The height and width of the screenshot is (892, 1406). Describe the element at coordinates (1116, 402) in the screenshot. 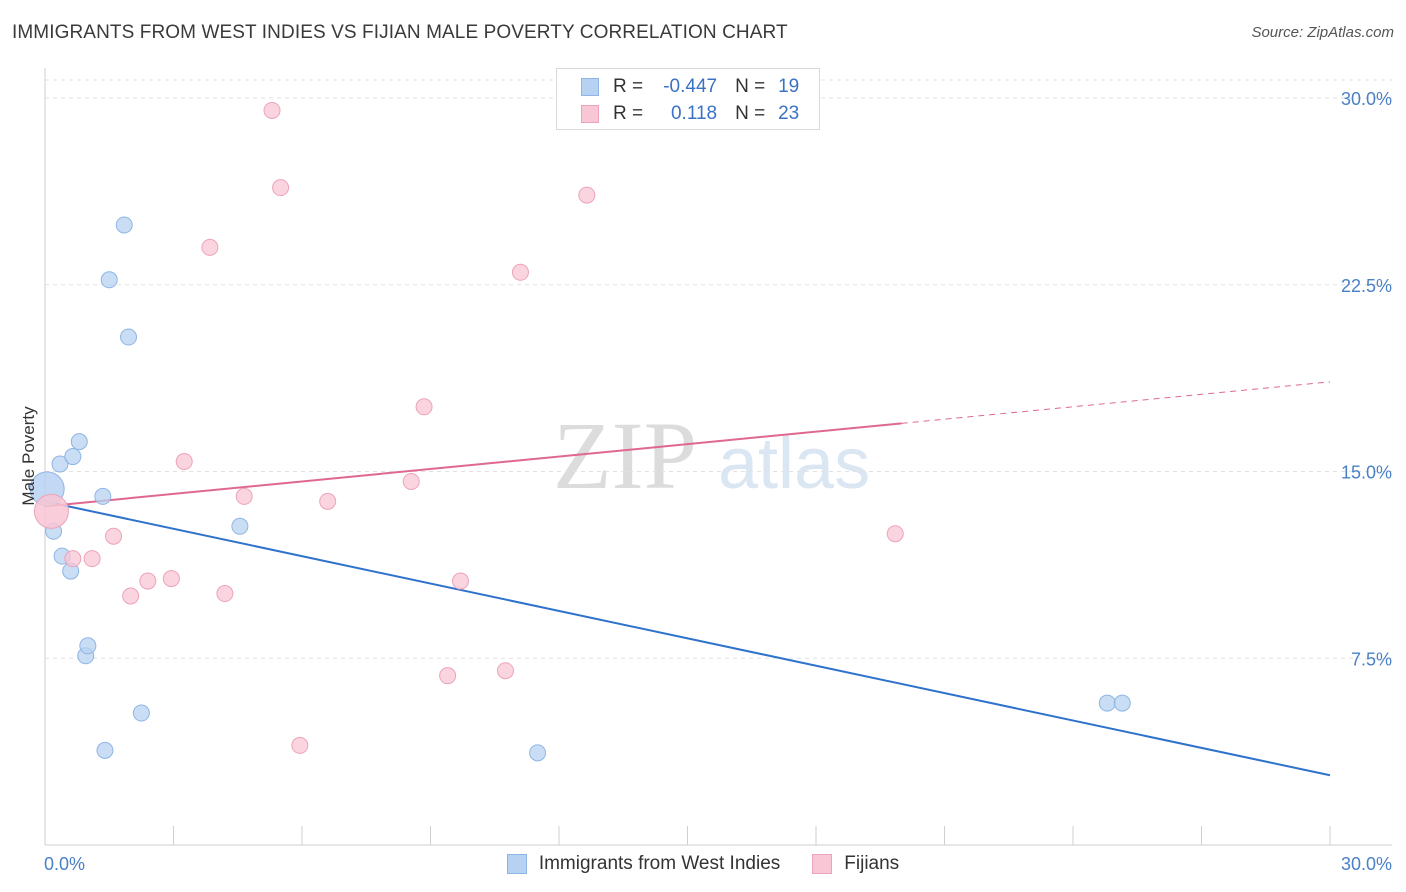

I see `trendline-fijians-extension` at that location.